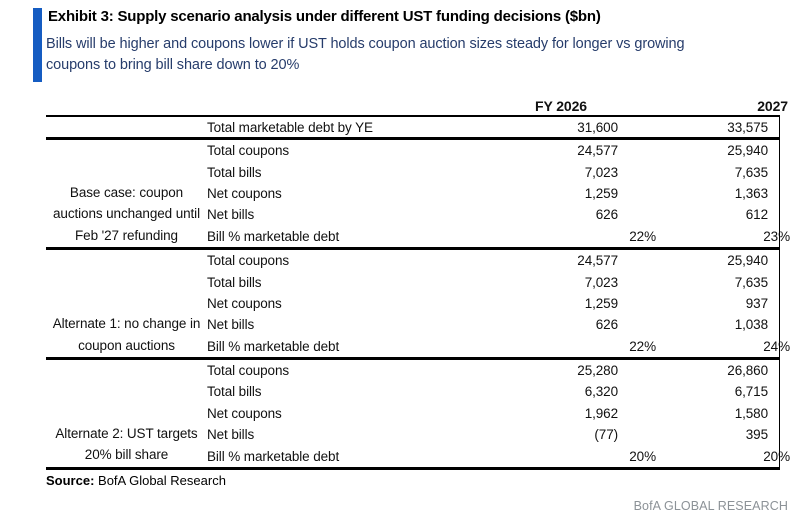  Describe the element at coordinates (756, 435) in the screenshot. I see `value-2027: 395` at that location.